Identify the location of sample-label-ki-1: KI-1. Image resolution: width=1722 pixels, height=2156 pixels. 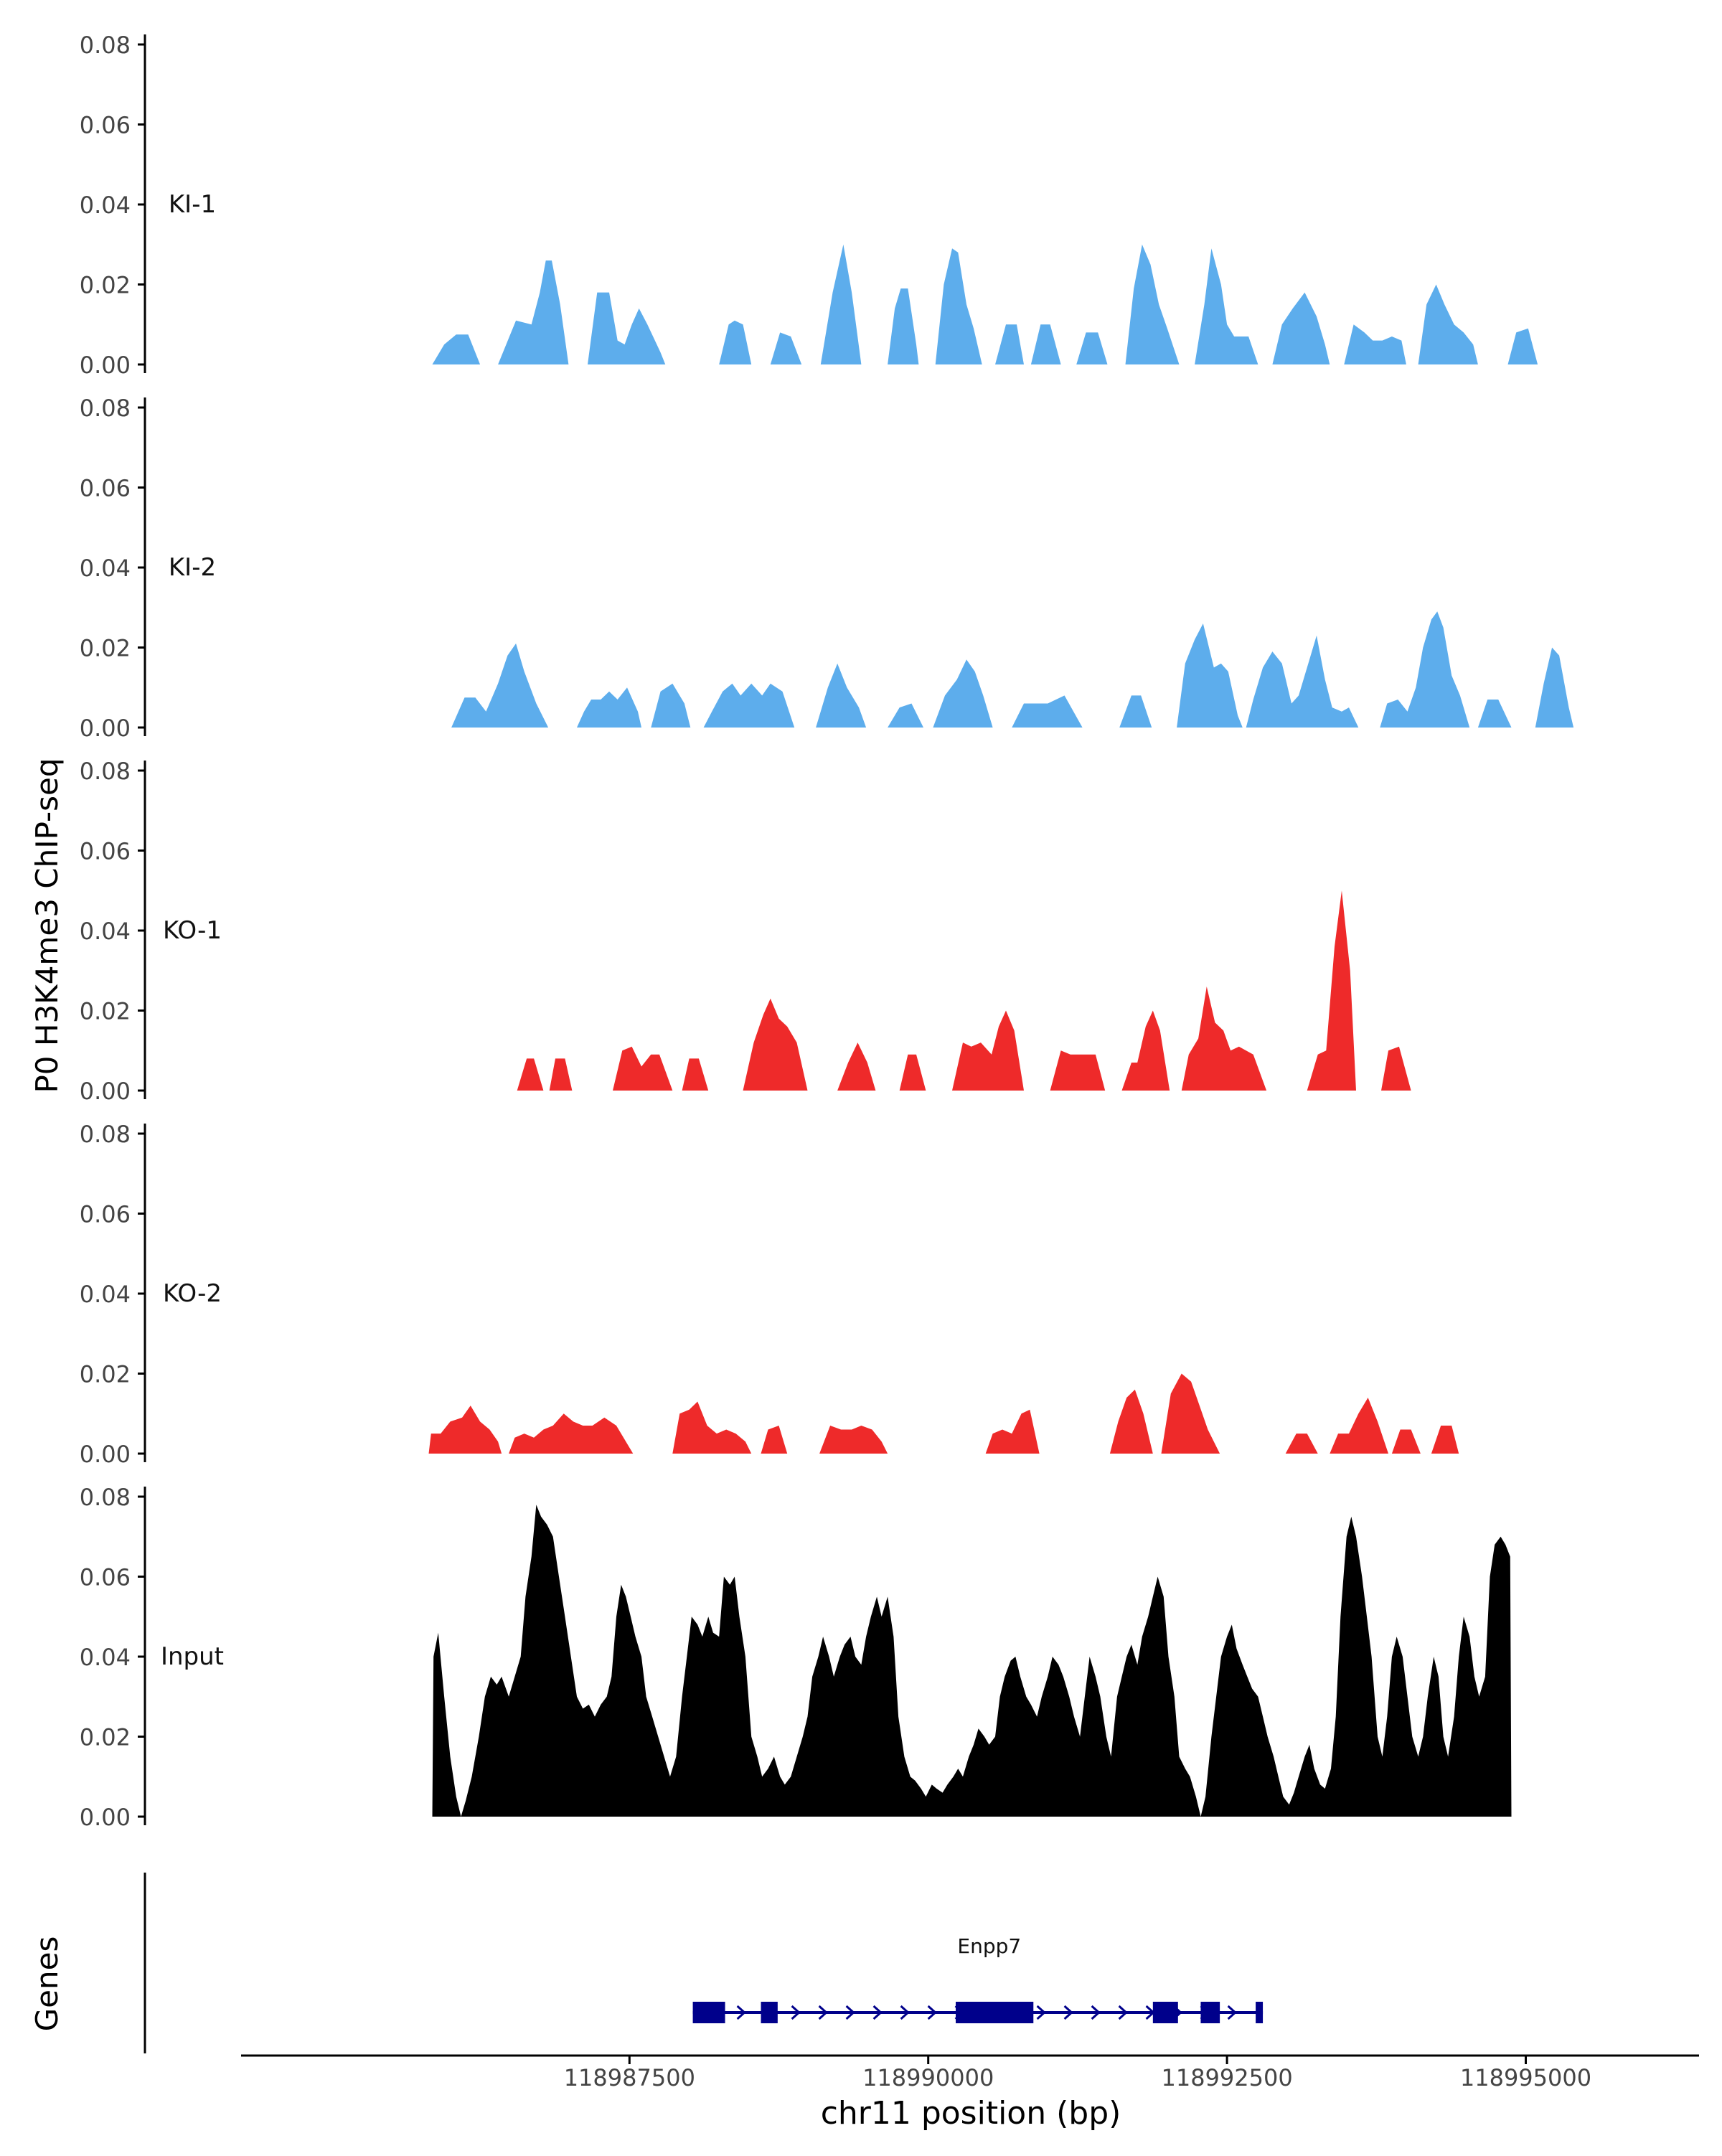
(193, 205).